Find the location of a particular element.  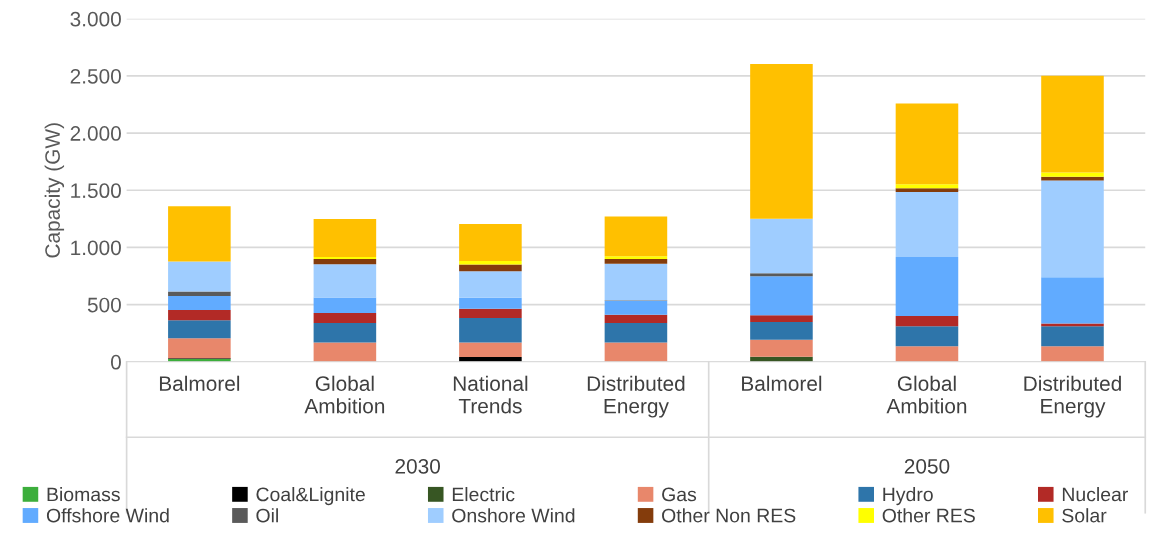

legend-label: Nuclear is located at coordinates (1095, 494).